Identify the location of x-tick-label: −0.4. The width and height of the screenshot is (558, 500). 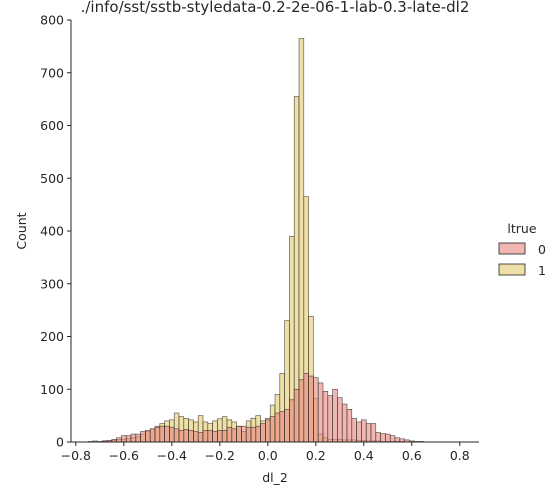
(172, 455).